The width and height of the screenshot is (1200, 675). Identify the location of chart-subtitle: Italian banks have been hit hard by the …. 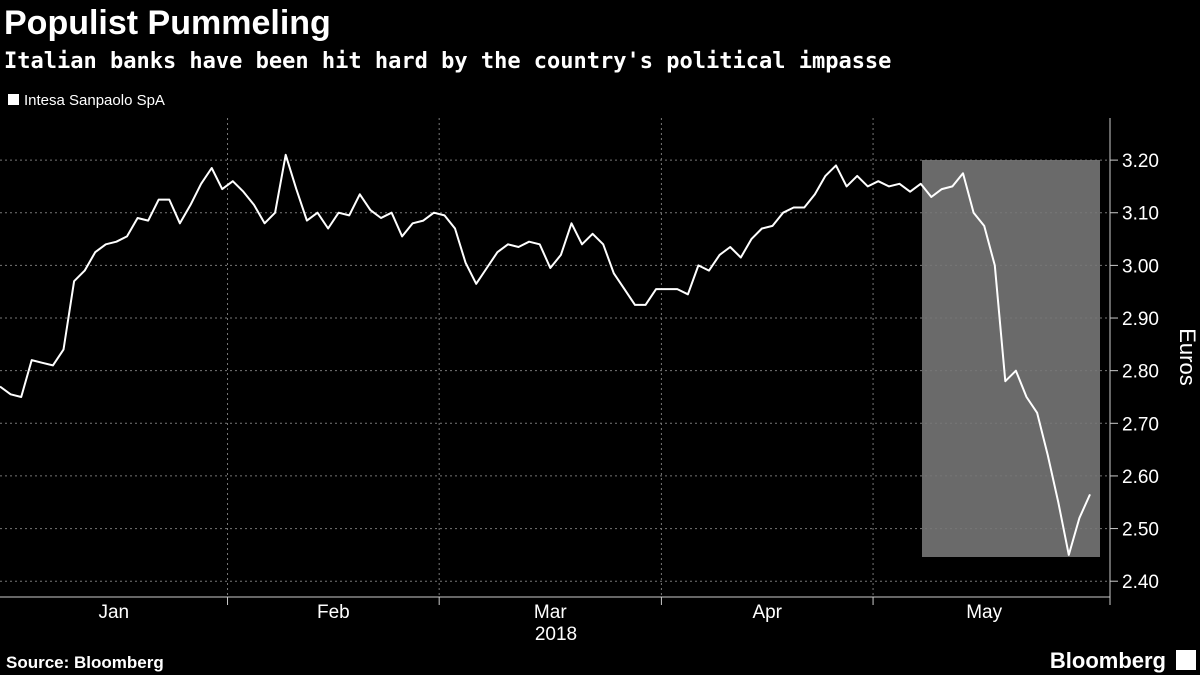
(447, 61).